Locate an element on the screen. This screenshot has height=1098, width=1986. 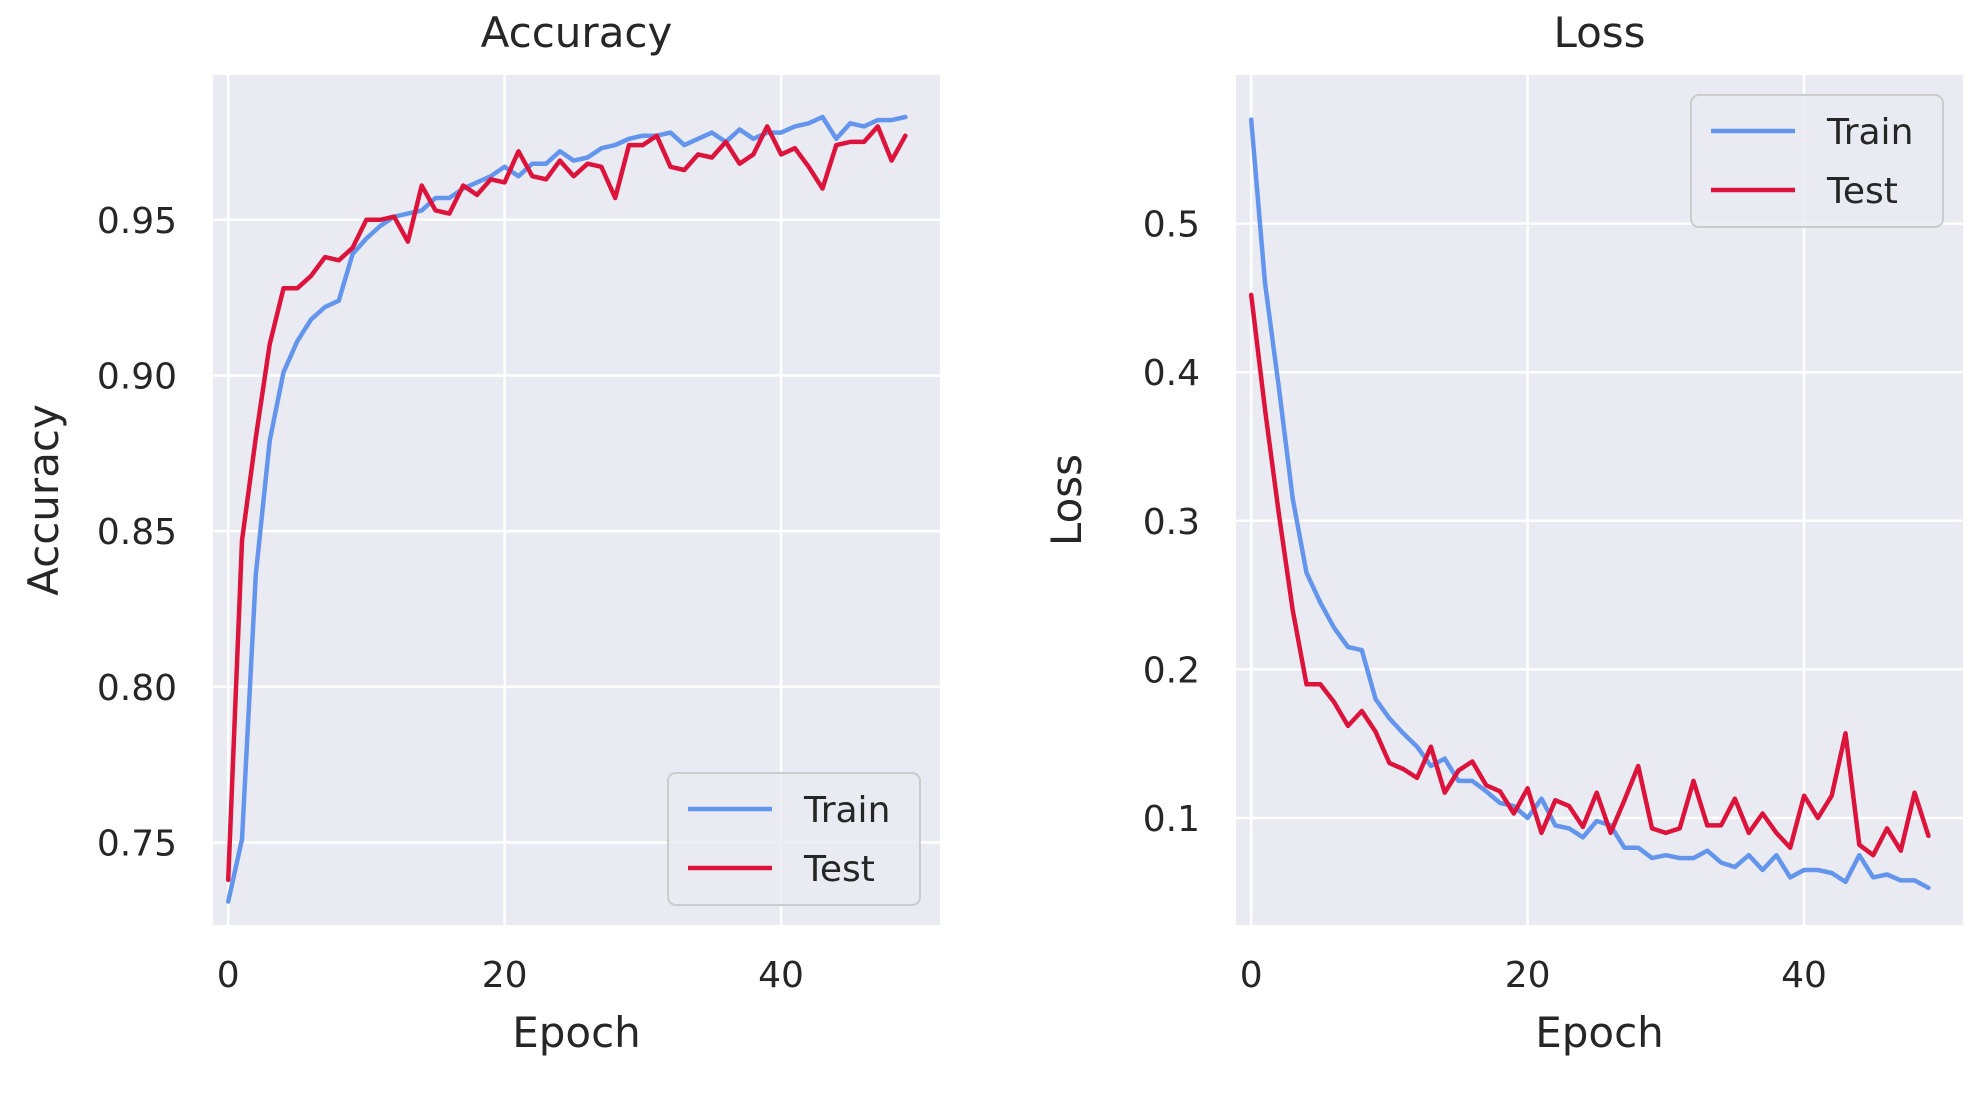
y-tick-label: 0.2 is located at coordinates (1171, 670).